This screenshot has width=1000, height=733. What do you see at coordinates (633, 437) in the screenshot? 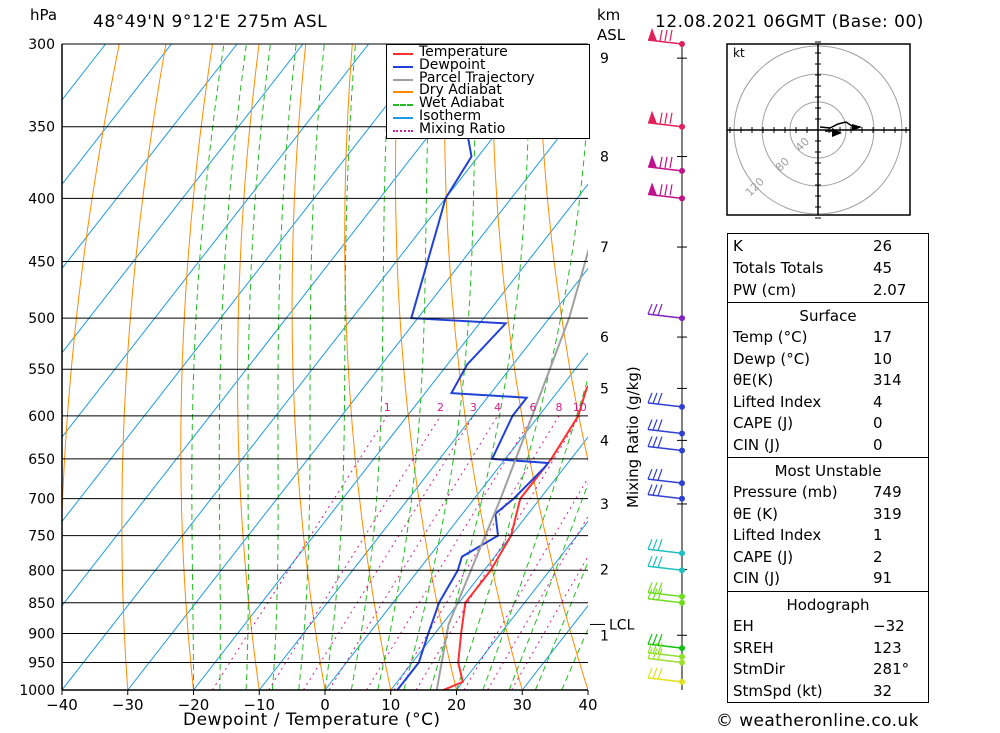
I see `mixing-ratio-axis-title: Mixing Ratio (g/kg)` at bounding box center [633, 437].